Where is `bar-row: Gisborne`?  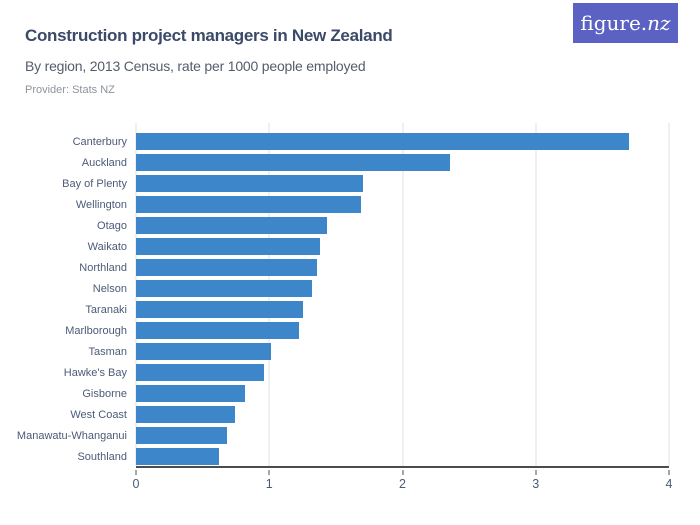 bar-row: Gisborne is located at coordinates (334, 393).